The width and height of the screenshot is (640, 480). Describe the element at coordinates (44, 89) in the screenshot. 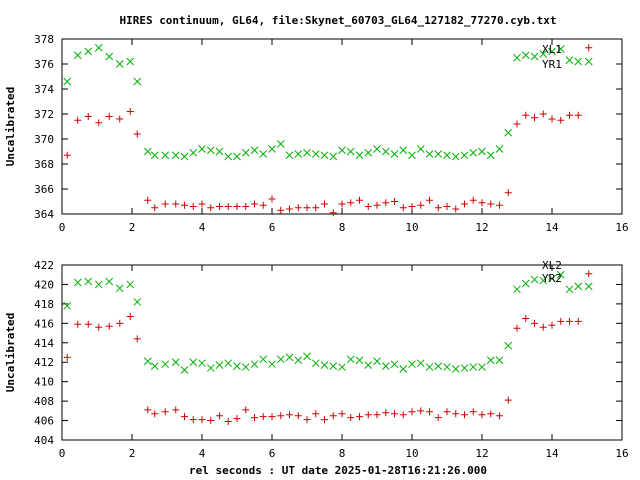

I see `y-tick-label: 374` at that location.